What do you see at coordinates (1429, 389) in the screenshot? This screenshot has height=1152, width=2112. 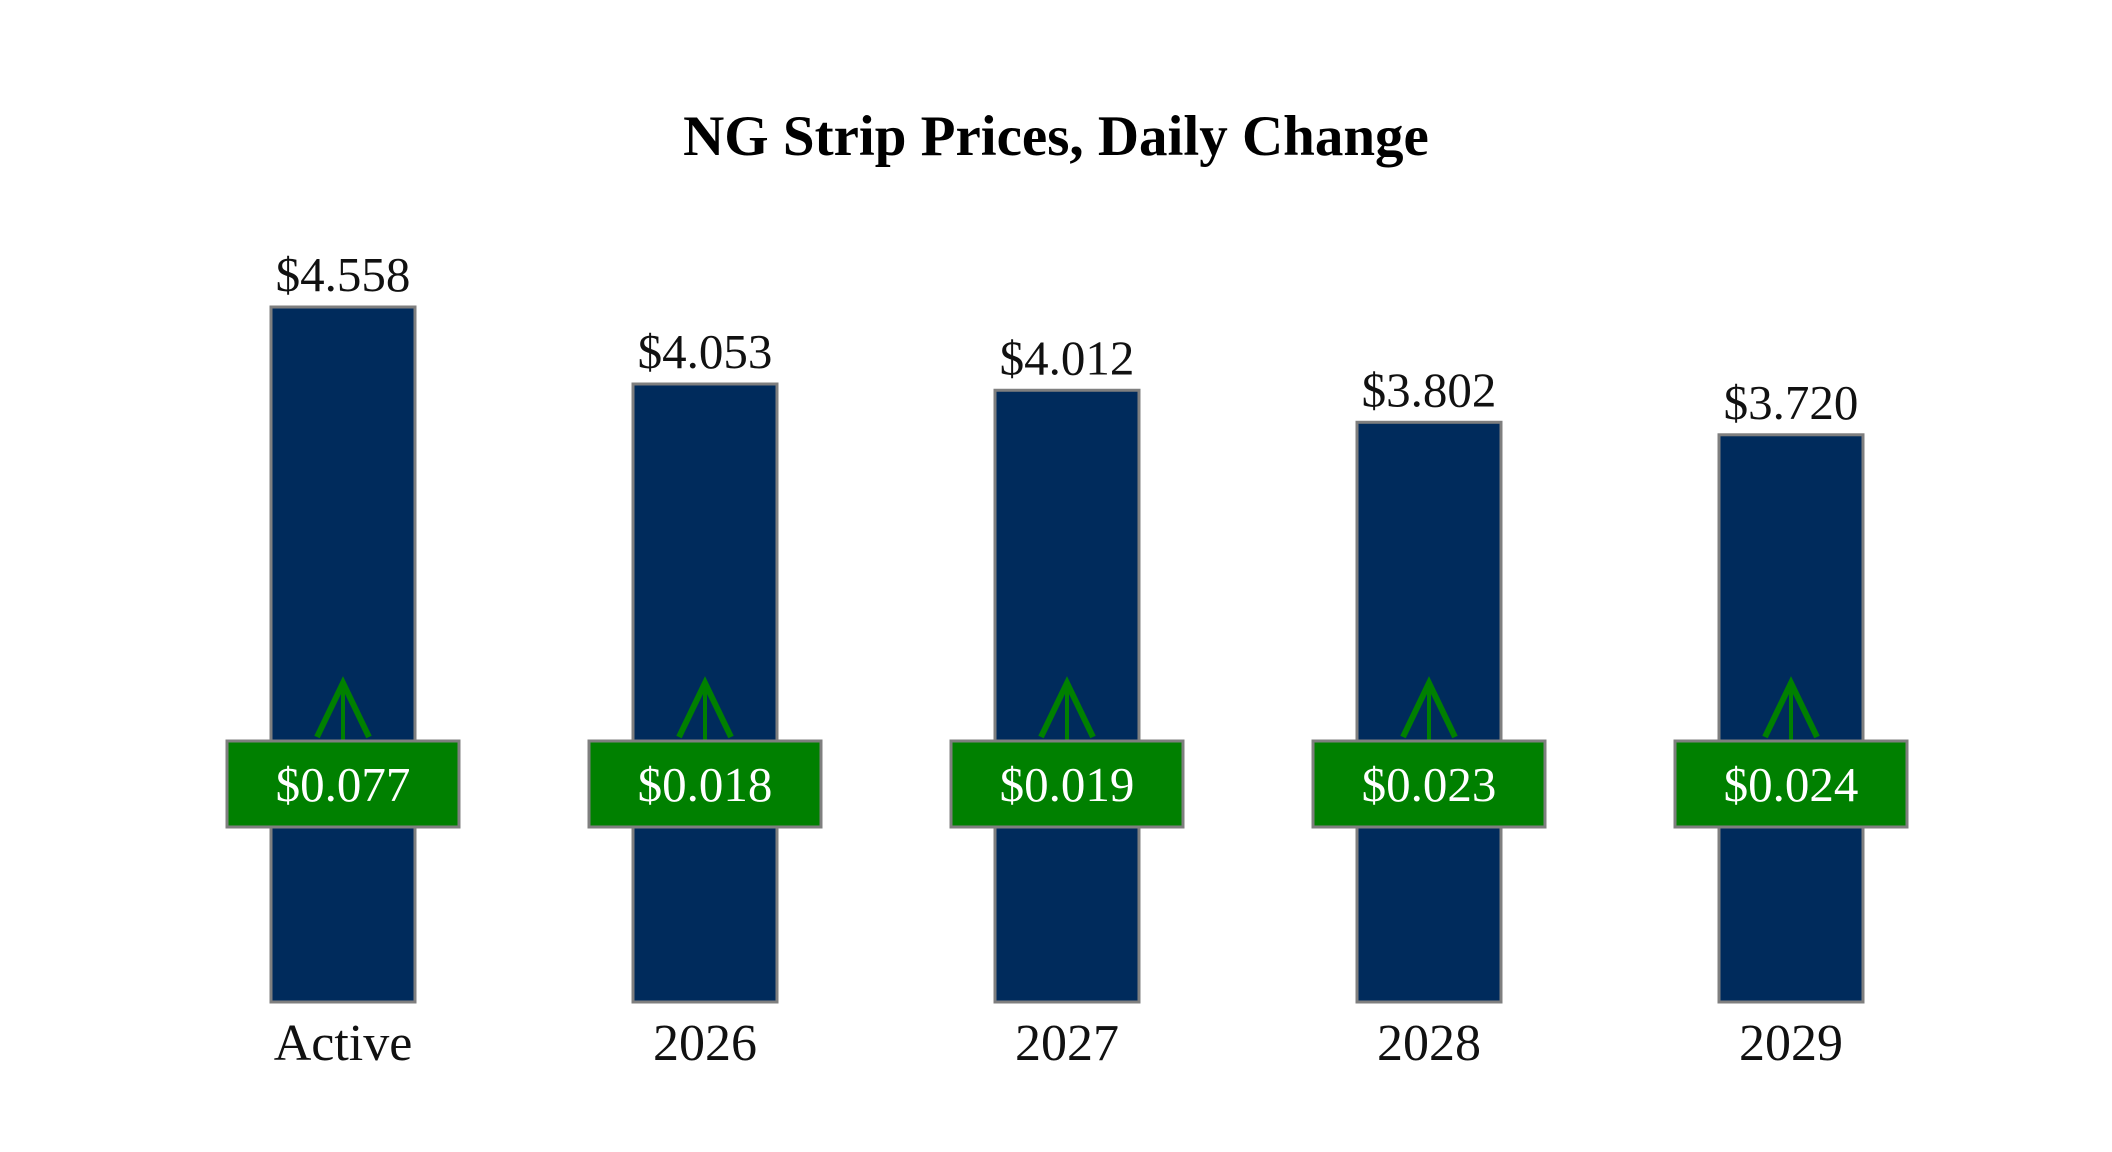 I see `bar-value-label: $3.802` at bounding box center [1429, 389].